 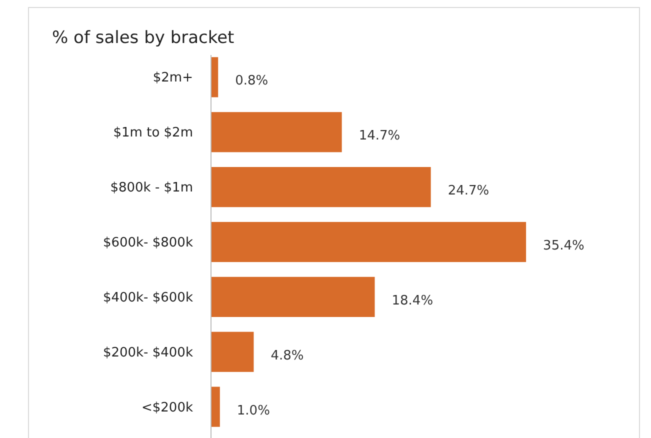 I want to click on y-tick-label: <$200k, so click(x=167, y=408).